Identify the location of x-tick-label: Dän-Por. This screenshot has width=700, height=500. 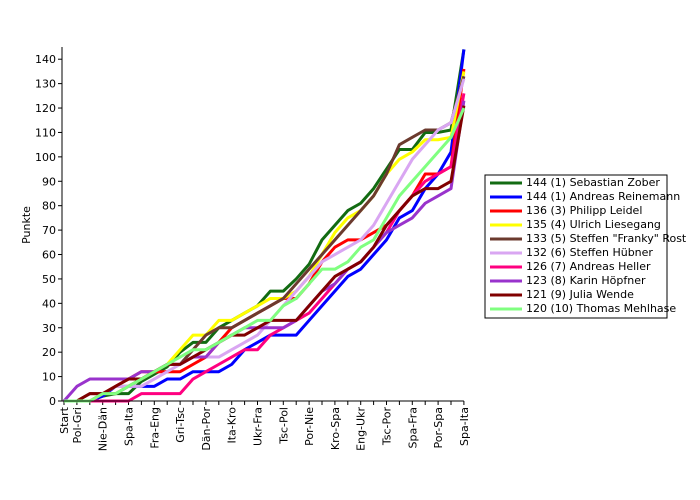
(206, 429).